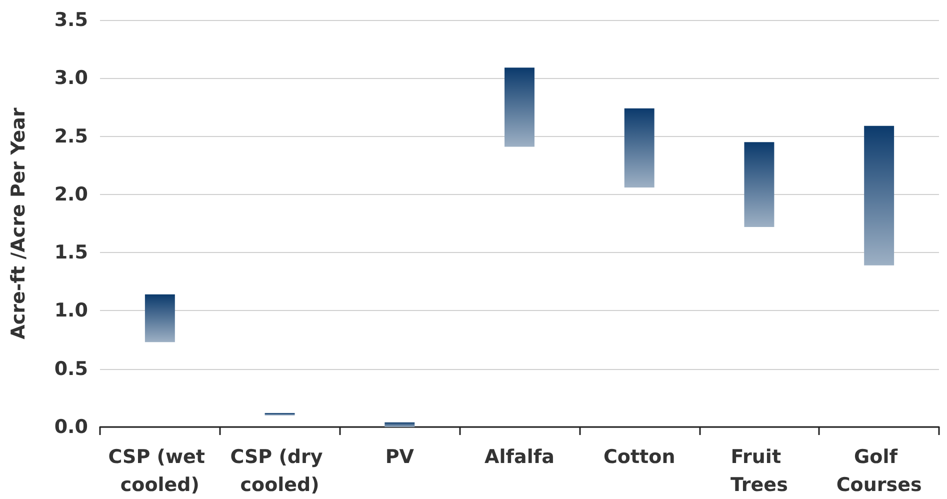 This screenshot has width=947, height=499. I want to click on y-tick-label: 0.5, so click(71, 369).